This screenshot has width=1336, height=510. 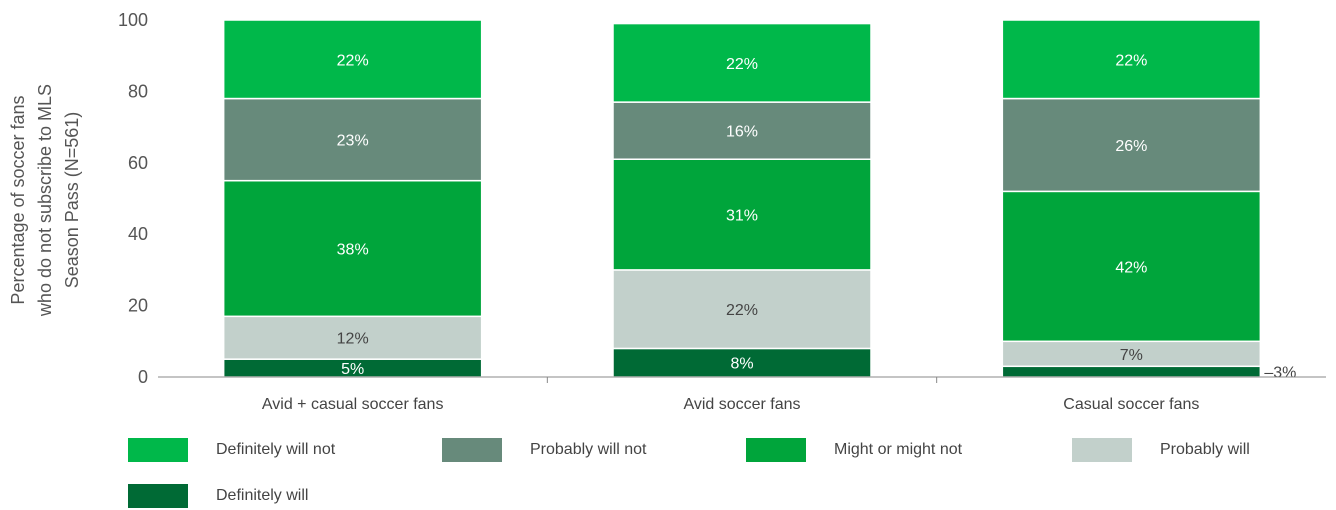 I want to click on data-label-probably-will-not-2: 26%, so click(x=1131, y=146).